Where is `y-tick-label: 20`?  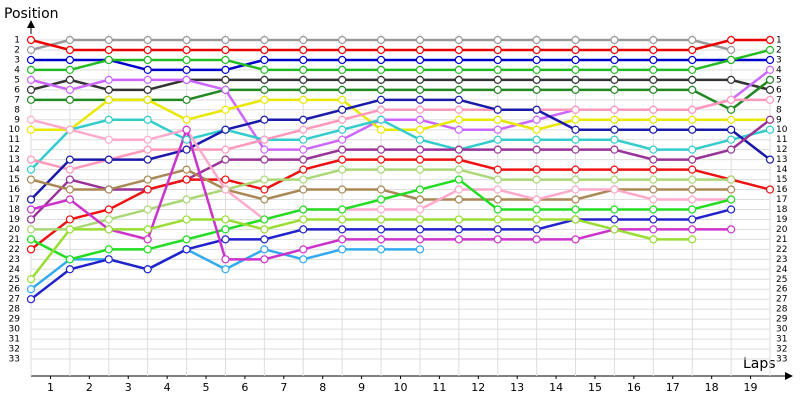 y-tick-label: 20 is located at coordinates (15, 230).